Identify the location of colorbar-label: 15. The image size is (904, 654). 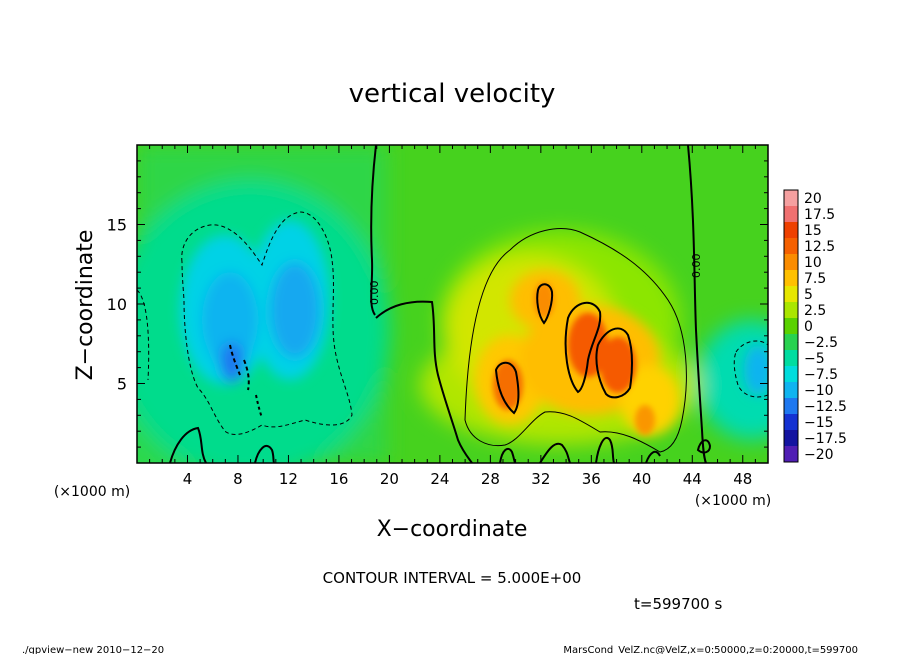
(813, 231).